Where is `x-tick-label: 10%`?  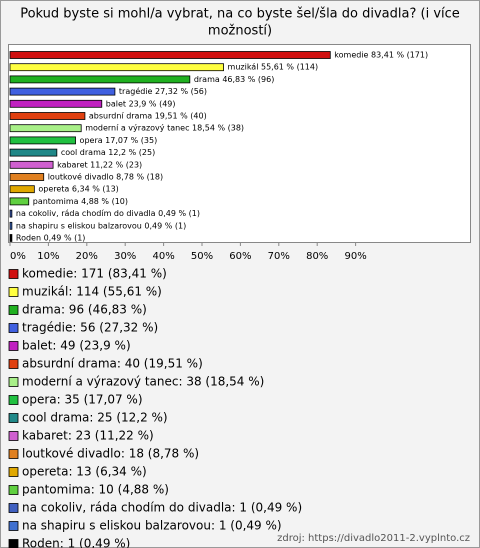 x-tick-label: 10% is located at coordinates (48, 256).